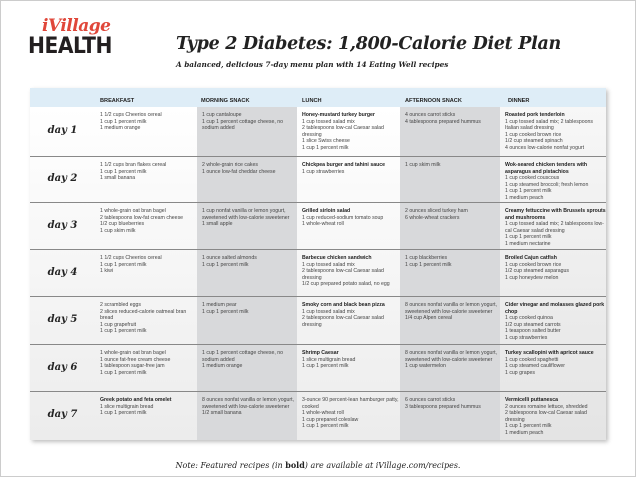  I want to click on food-item: 1 cup cantaloupe, so click(222, 115).